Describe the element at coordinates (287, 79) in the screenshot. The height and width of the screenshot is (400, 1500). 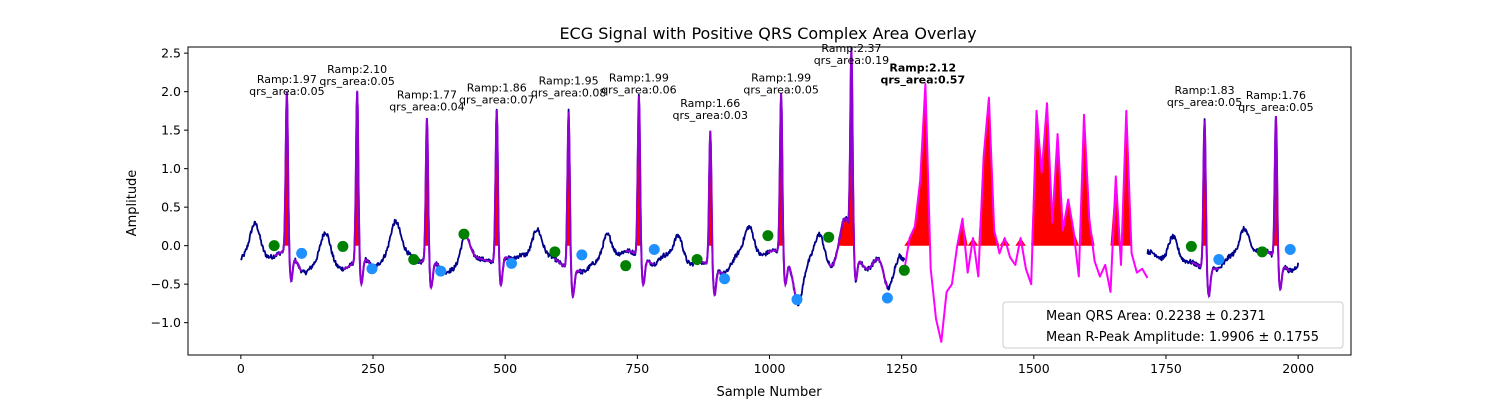
I see `ramp-annotation: Ramp:1.97` at that location.